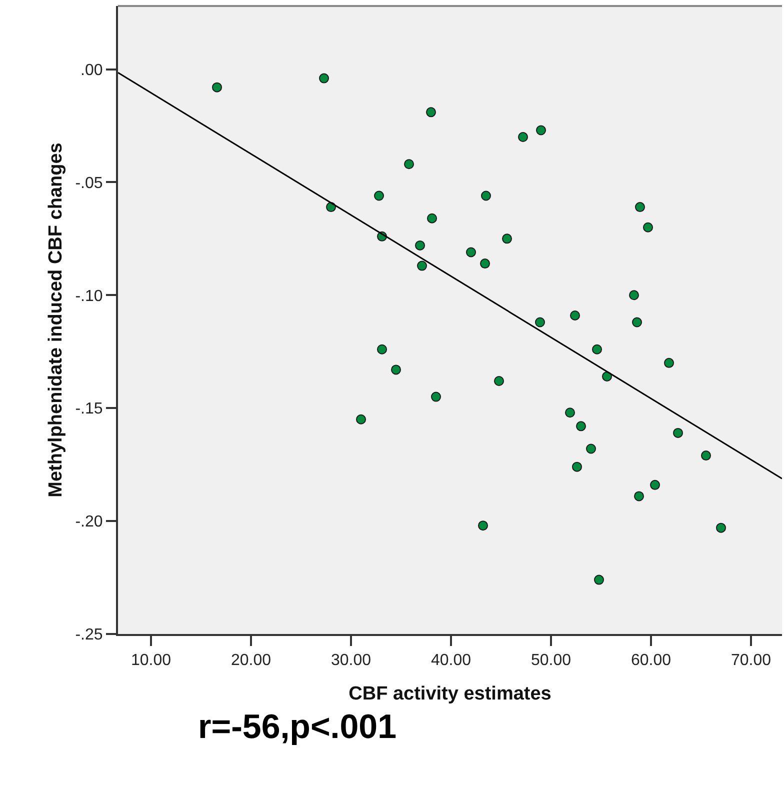  I want to click on y-tick-label: -.05, so click(89, 183).